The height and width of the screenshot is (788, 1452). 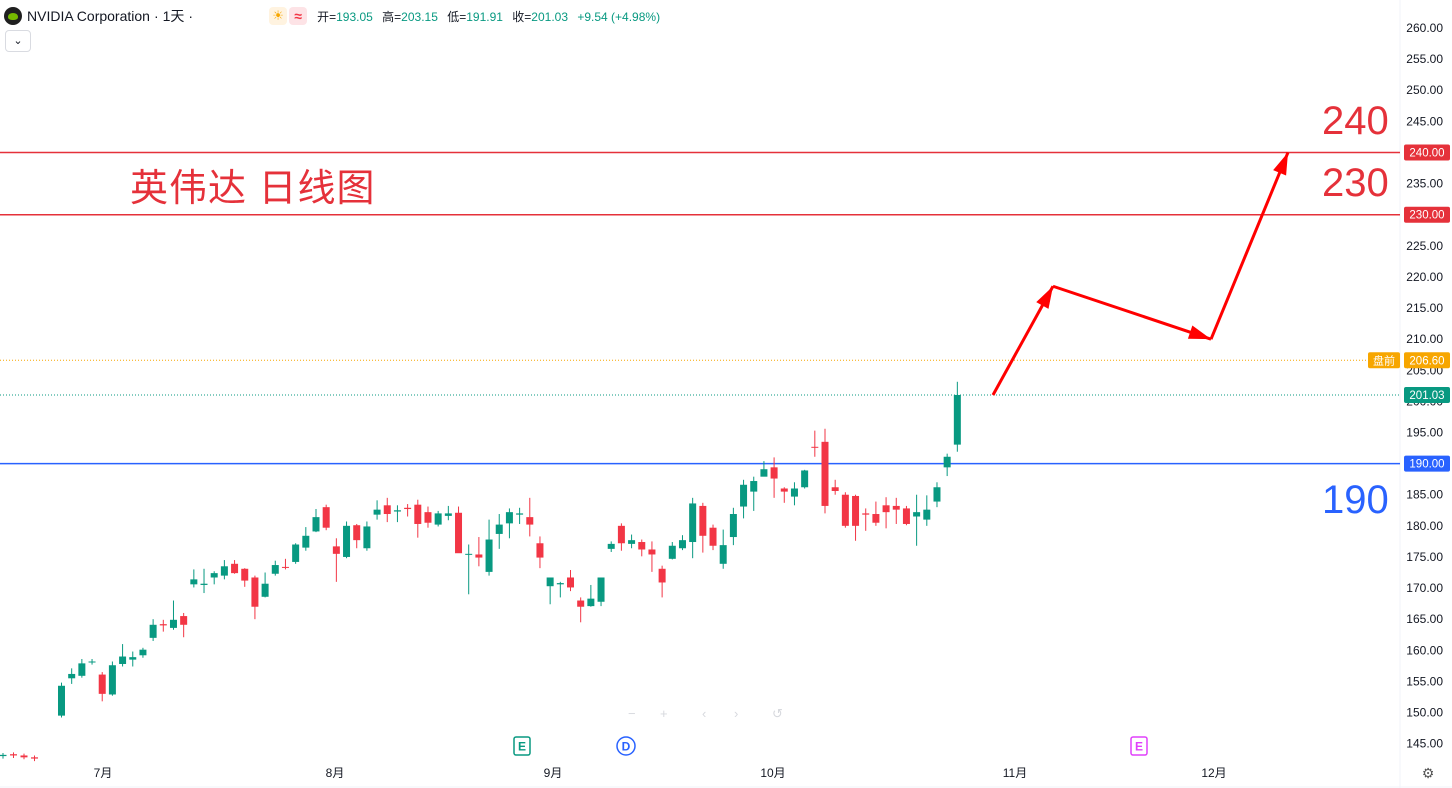 I want to click on open-value: 193.05, so click(x=354, y=16).